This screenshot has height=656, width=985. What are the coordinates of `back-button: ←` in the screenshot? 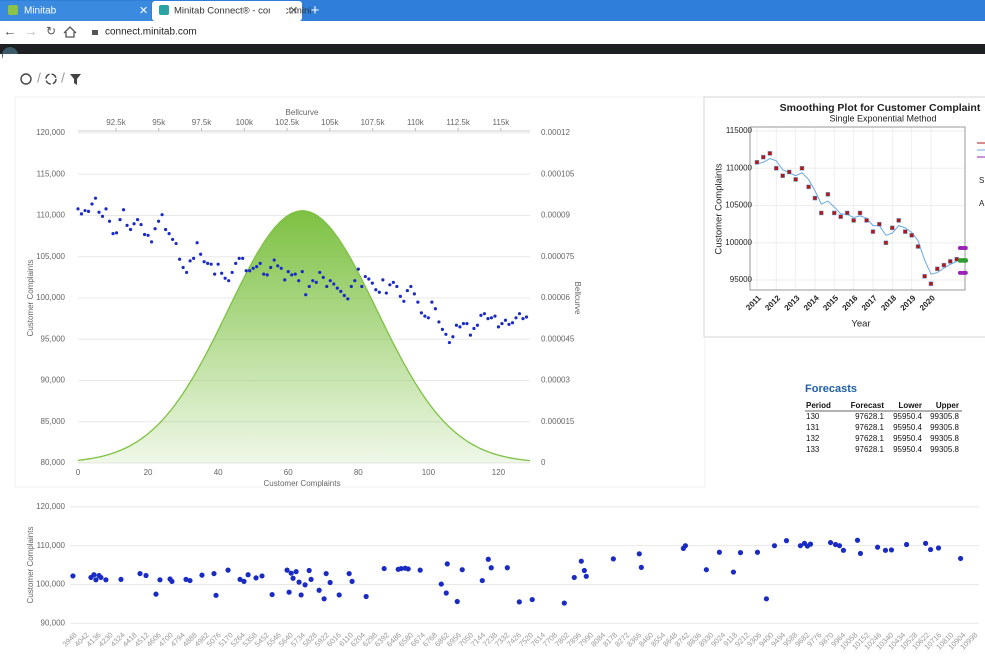 It's located at (10, 30).